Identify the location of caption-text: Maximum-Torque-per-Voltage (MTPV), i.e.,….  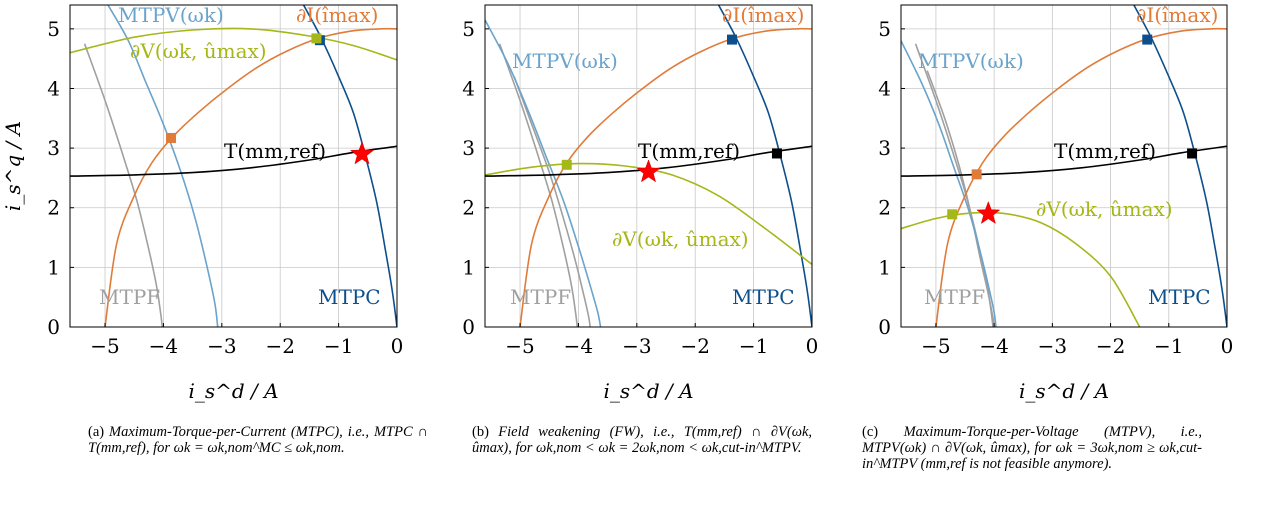
(1032, 448).